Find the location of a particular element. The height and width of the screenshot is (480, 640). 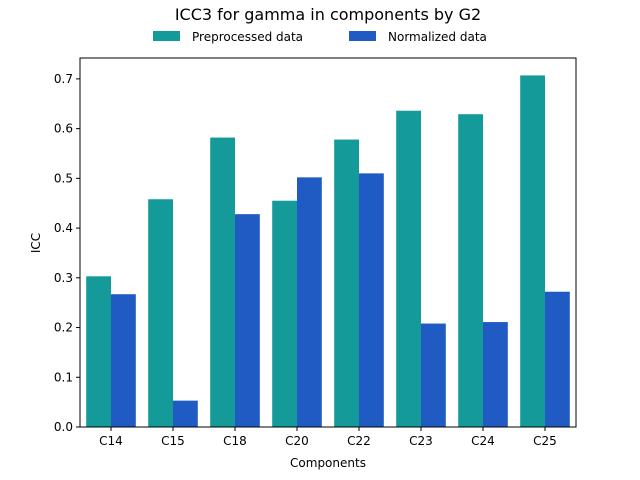

x-tick-label: C24 is located at coordinates (483, 441).